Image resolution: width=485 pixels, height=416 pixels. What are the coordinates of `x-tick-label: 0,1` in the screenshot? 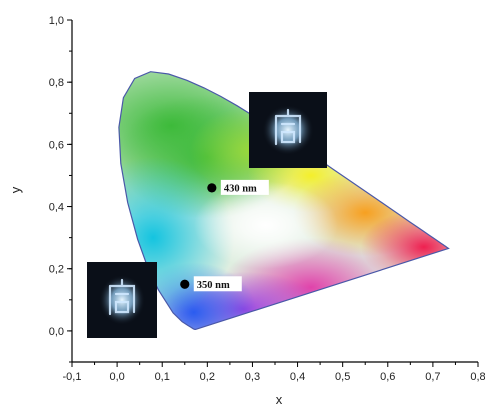 It's located at (162, 377).